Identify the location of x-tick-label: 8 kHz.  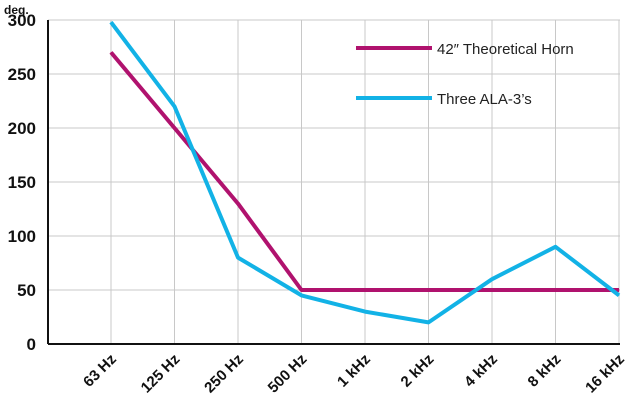
(545, 371).